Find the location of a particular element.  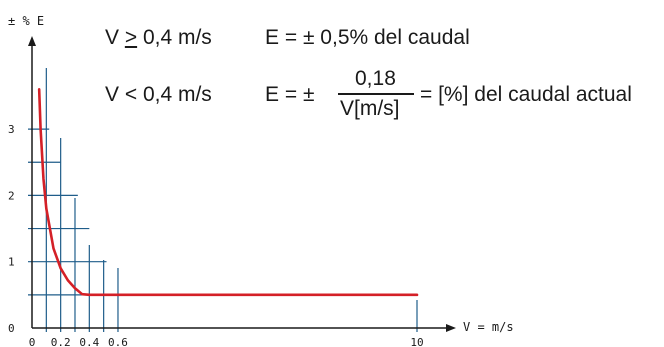

y-tick-label: 2 is located at coordinates (11, 195).